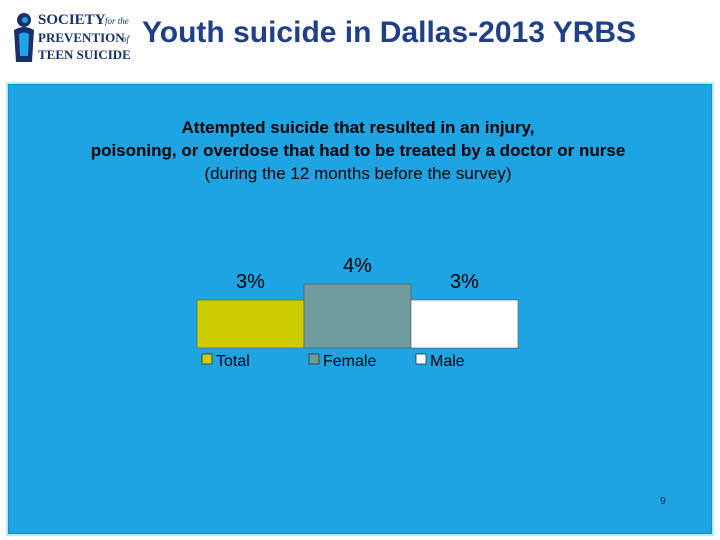 This screenshot has width=720, height=540. Describe the element at coordinates (663, 501) in the screenshot. I see `page-number: 9` at that location.